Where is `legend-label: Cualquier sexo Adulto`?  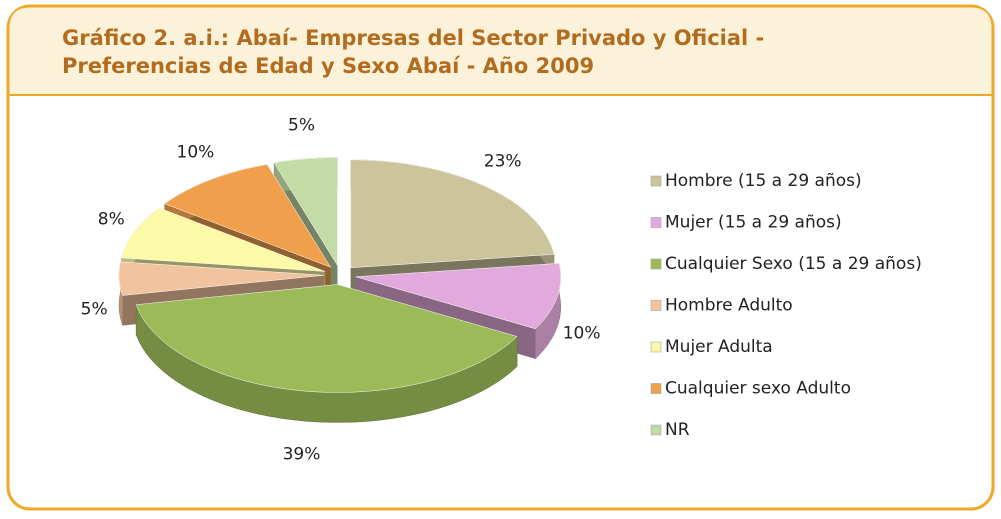
legend-label: Cualquier sexo Adulto is located at coordinates (758, 389).